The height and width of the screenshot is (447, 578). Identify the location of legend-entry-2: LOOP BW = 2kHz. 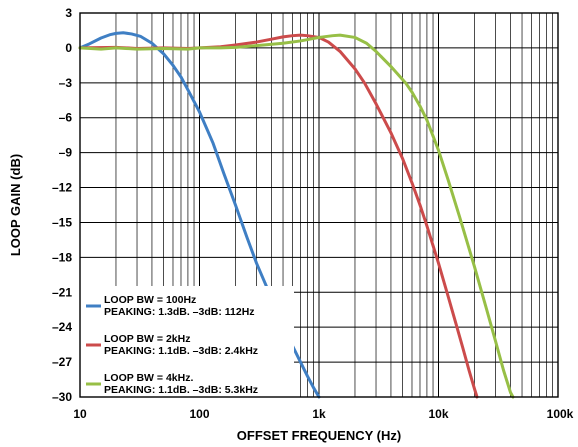
(147, 339).